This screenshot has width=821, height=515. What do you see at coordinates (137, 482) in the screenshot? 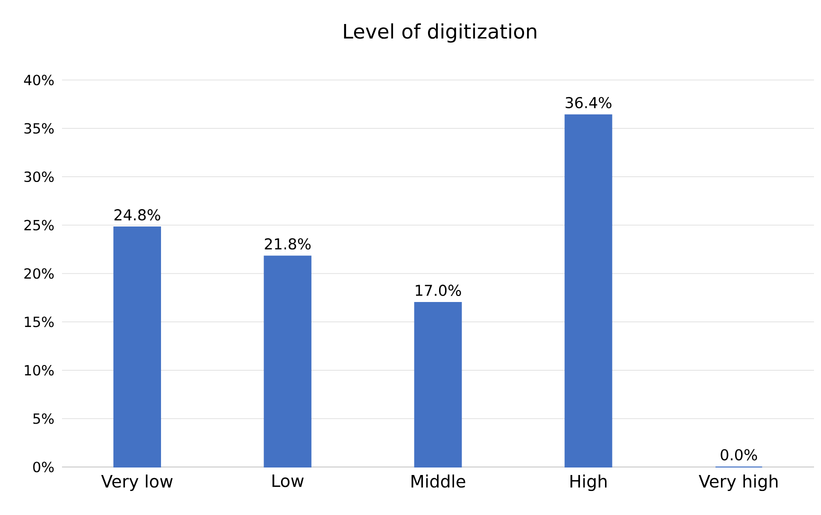
I see `x-tick-label: Very low` at bounding box center [137, 482].